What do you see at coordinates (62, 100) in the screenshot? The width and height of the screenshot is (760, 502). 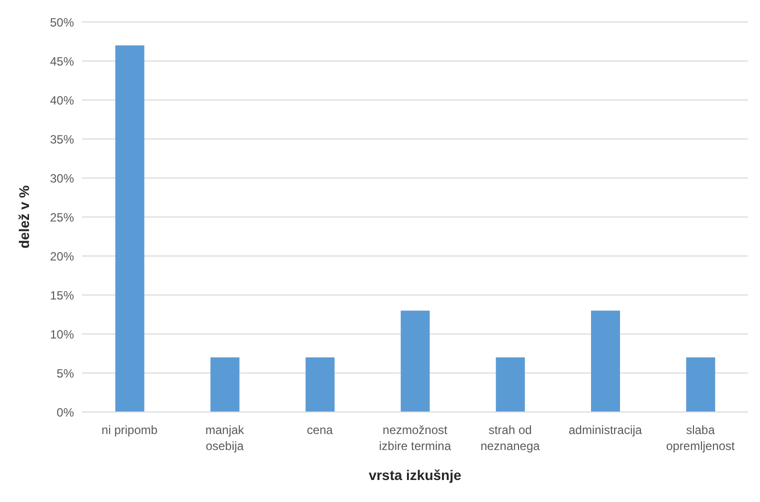 I see `y-tick-label: 40%` at bounding box center [62, 100].